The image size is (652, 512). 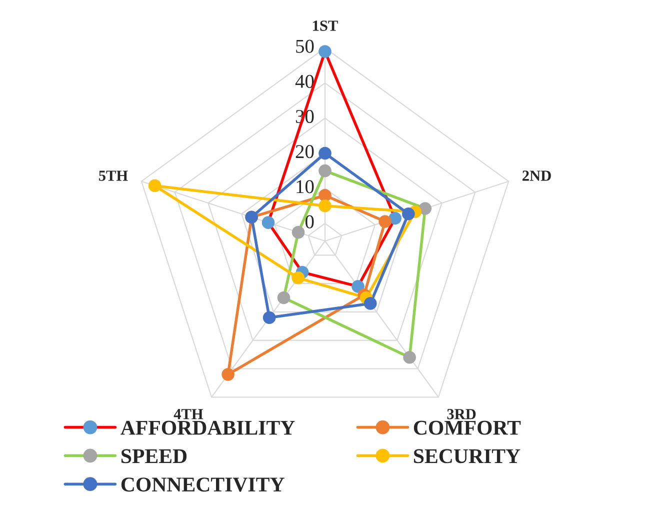 I want to click on spoke-label: 3RD, so click(x=461, y=414).